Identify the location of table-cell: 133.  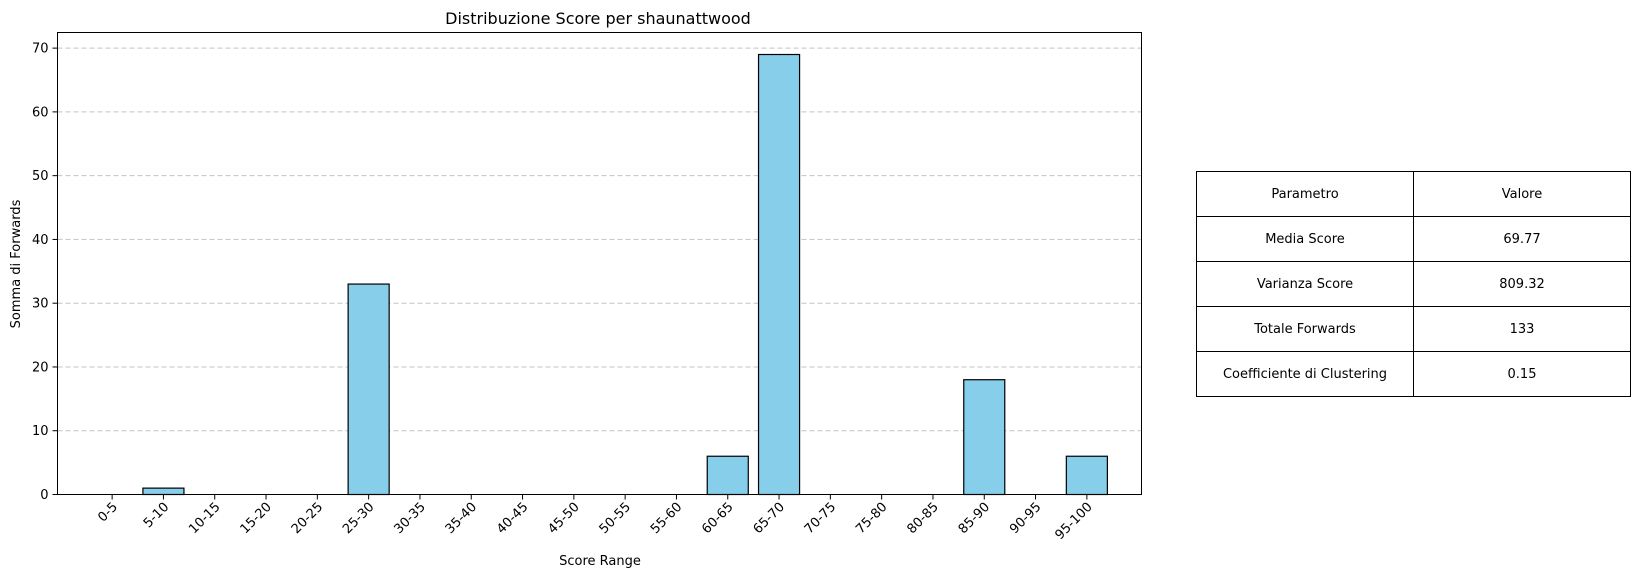
(1522, 329).